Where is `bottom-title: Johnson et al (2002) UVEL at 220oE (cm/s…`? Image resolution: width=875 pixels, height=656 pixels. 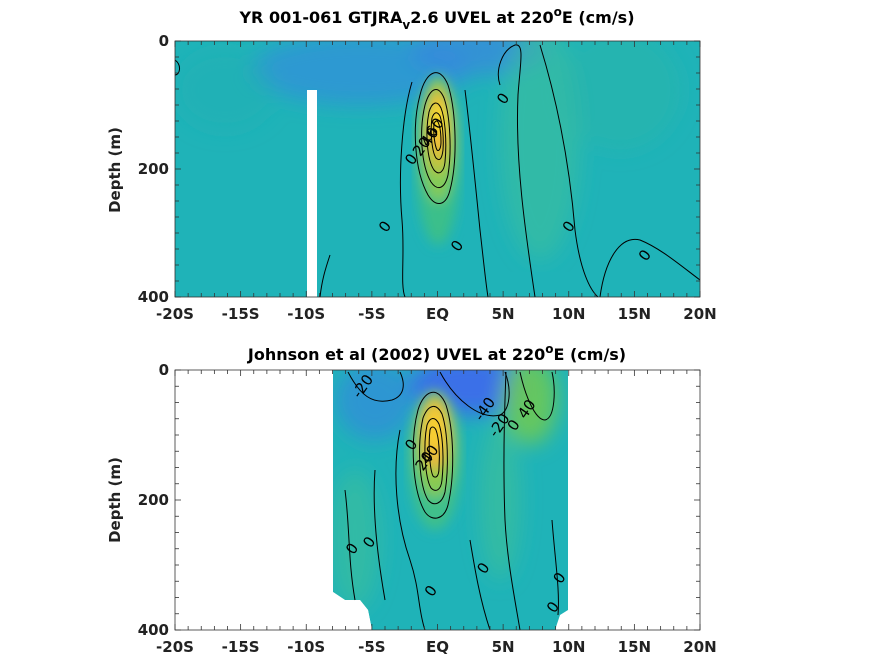 bottom-title: Johnson et al (2002) UVEL at 220oE (cm/s… is located at coordinates (436, 353).